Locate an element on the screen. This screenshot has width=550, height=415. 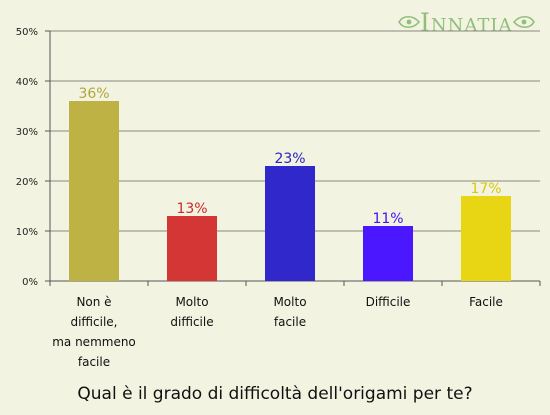
x-tick-label: Non è difficile, ma nemmeno facile is located at coordinates (94, 332).